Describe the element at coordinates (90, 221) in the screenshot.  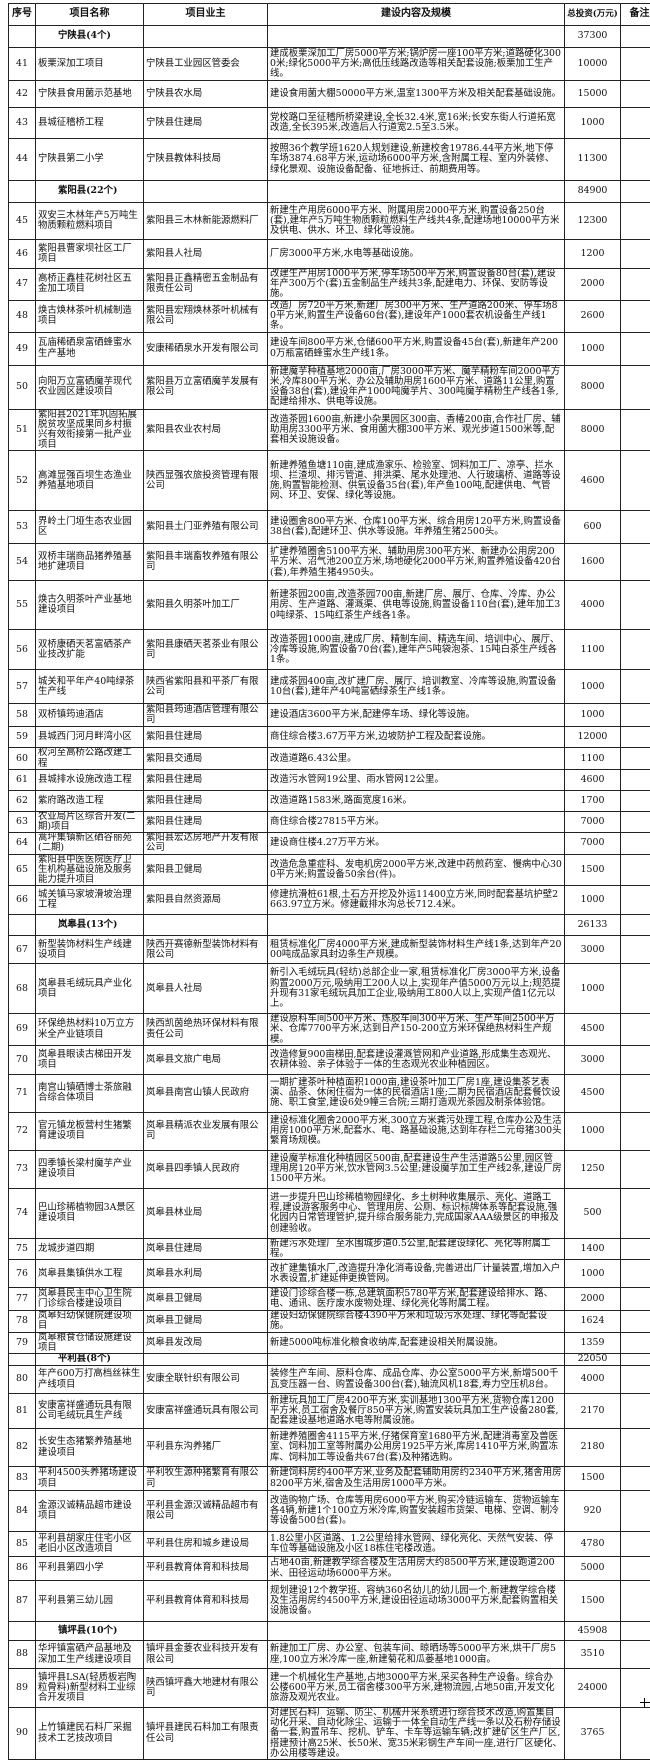
I see `project-name: 双安三木林年产5万吨生物质颗粒燃料项目` at that location.